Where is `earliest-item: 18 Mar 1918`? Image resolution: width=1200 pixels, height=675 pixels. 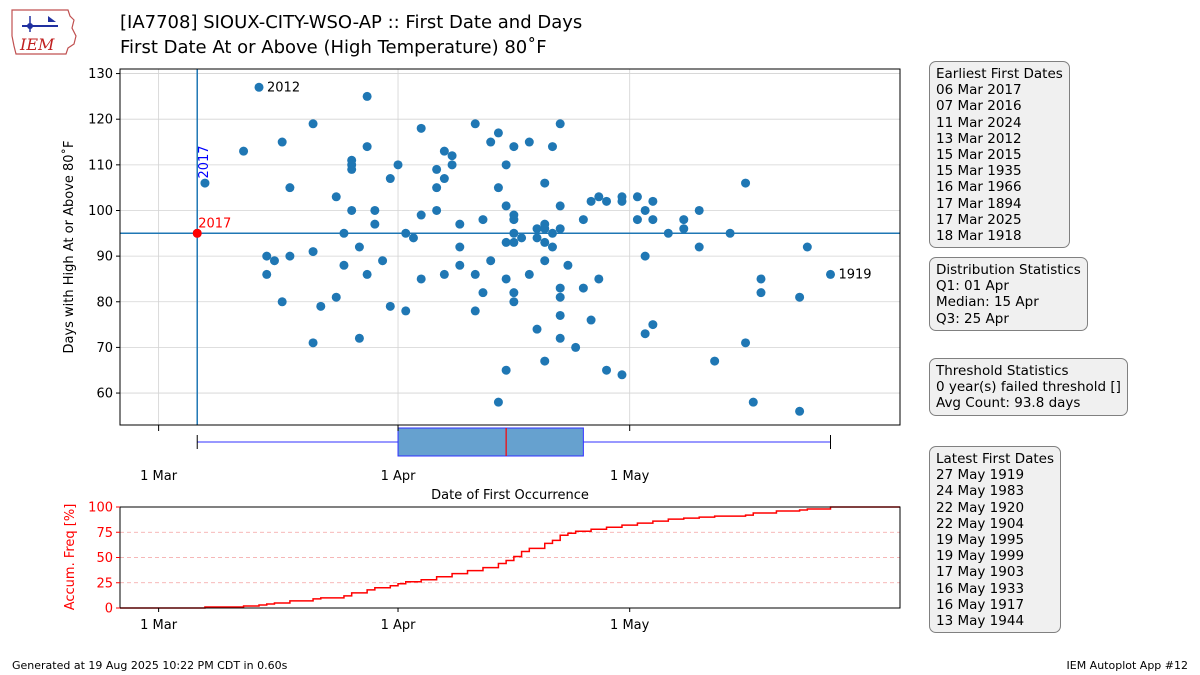 earliest-item: 18 Mar 1918 is located at coordinates (979, 236).